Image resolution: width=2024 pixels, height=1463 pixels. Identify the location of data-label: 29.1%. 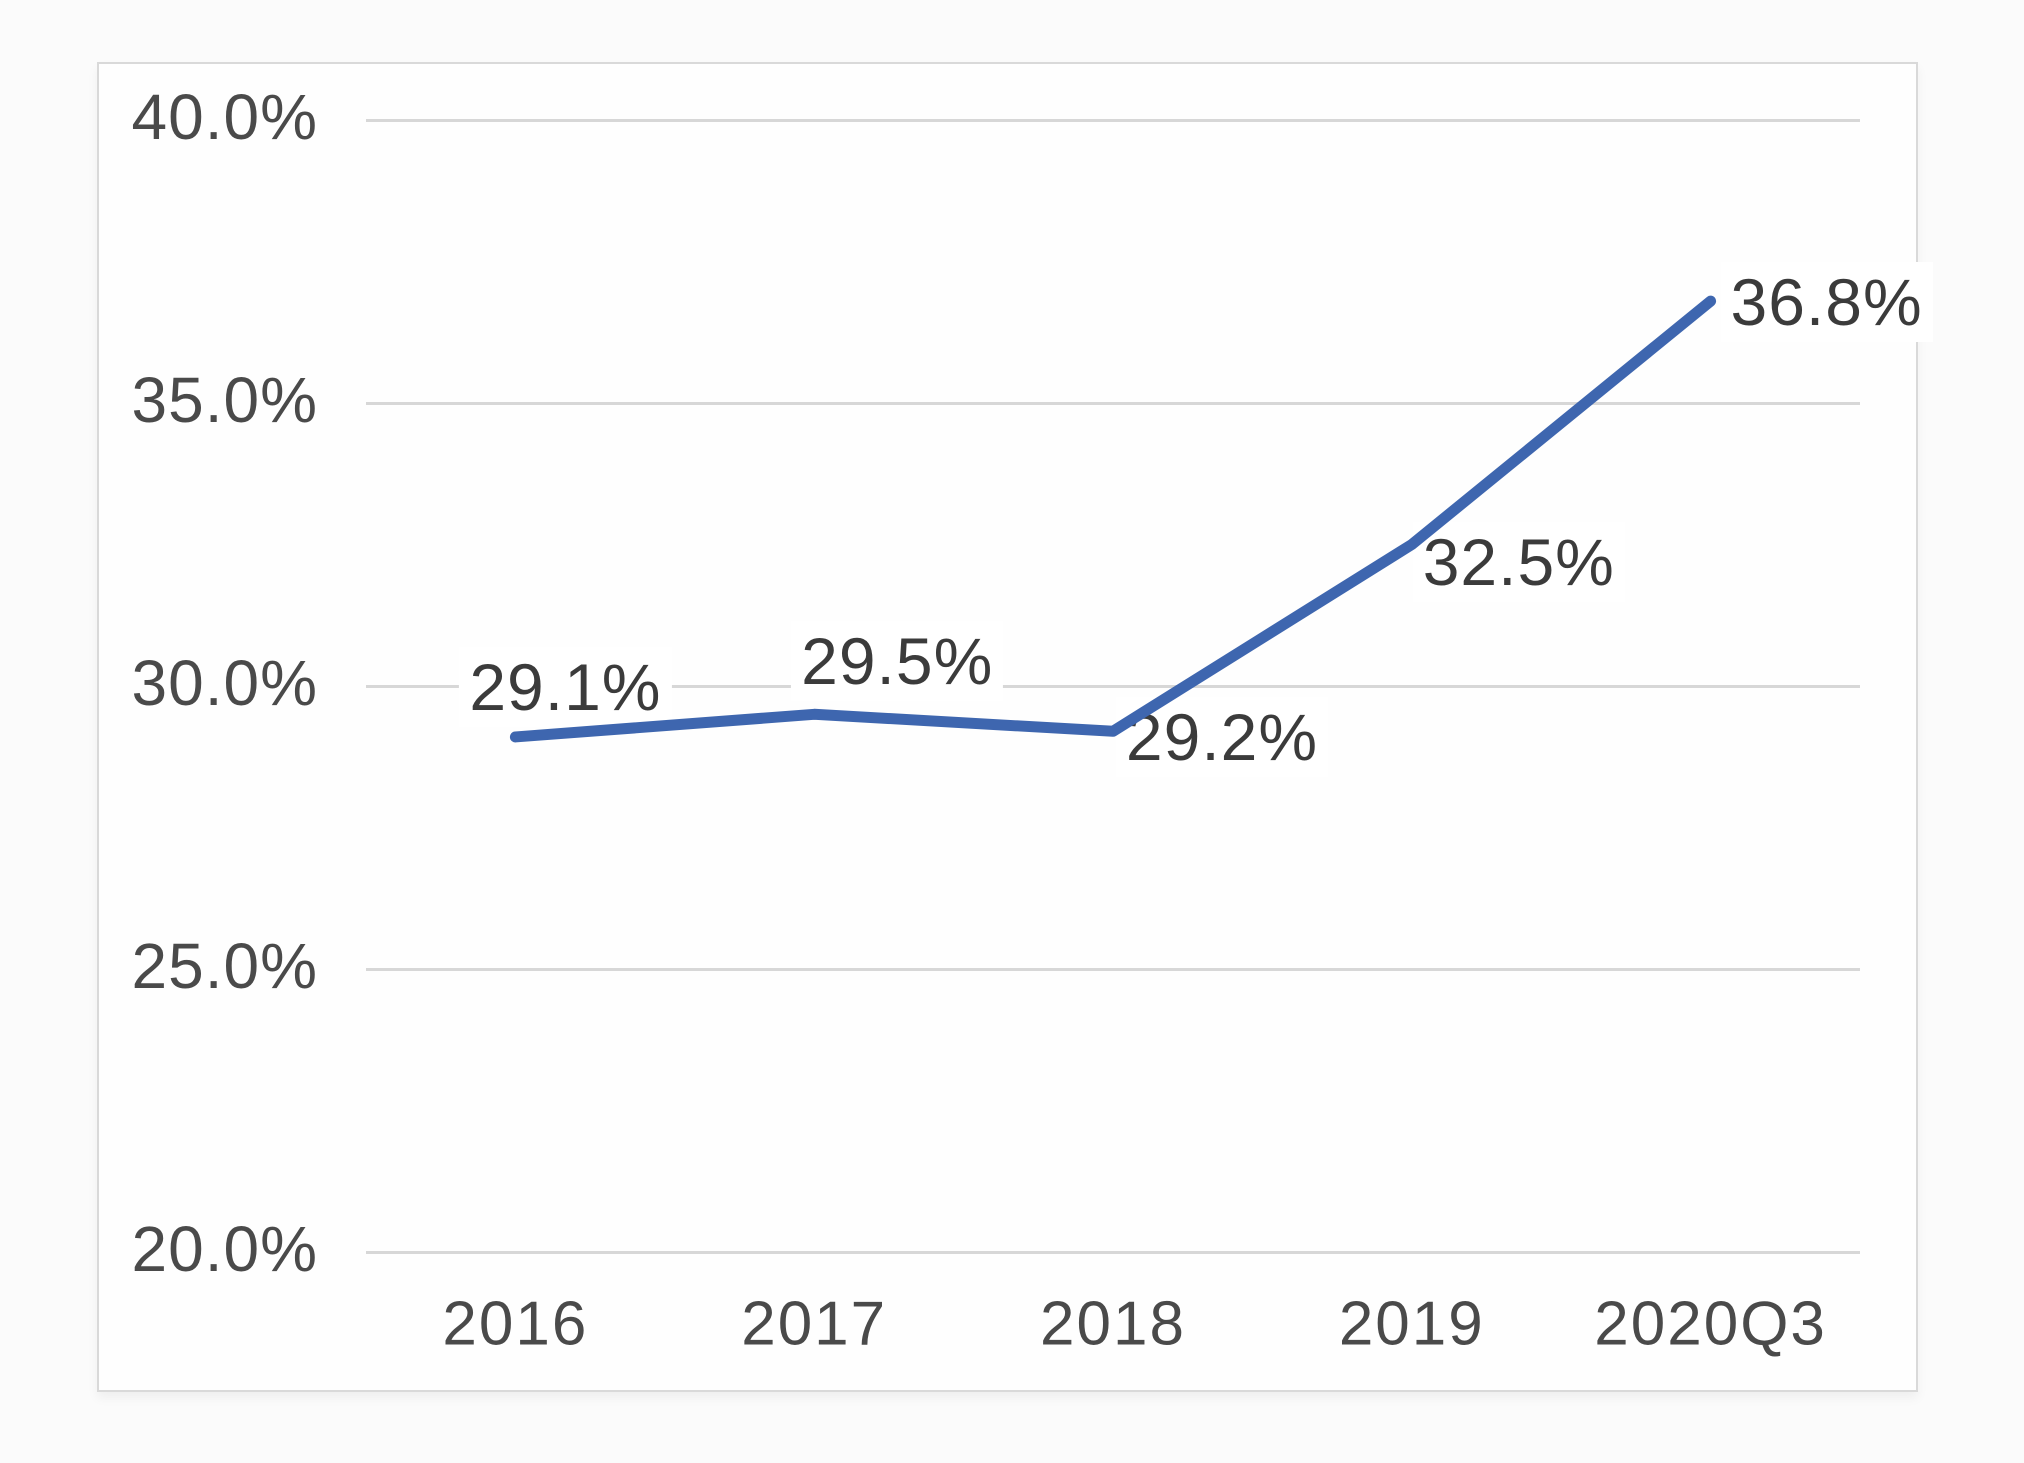
(565, 686).